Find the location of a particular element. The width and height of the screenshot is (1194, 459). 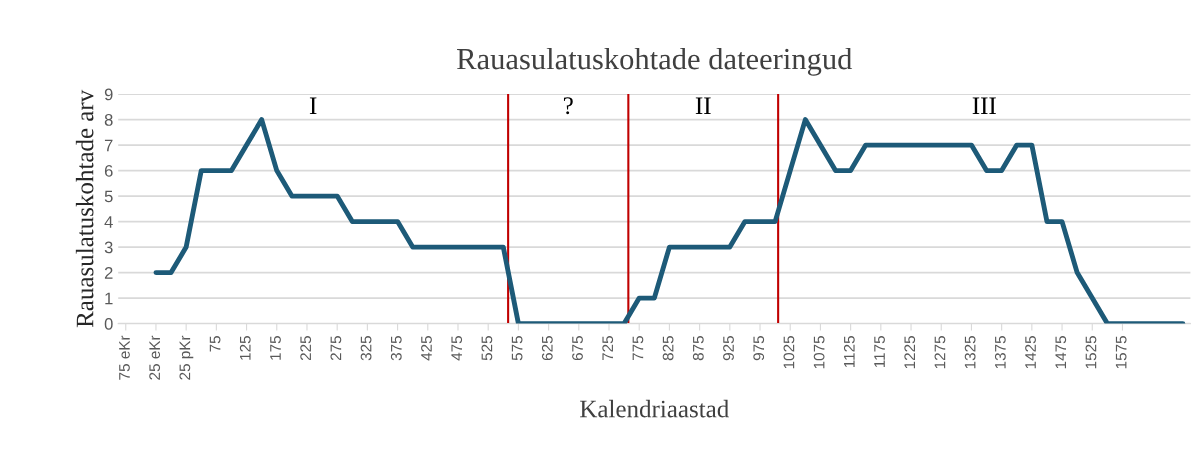

x-tick-label: 375 is located at coordinates (396, 348).